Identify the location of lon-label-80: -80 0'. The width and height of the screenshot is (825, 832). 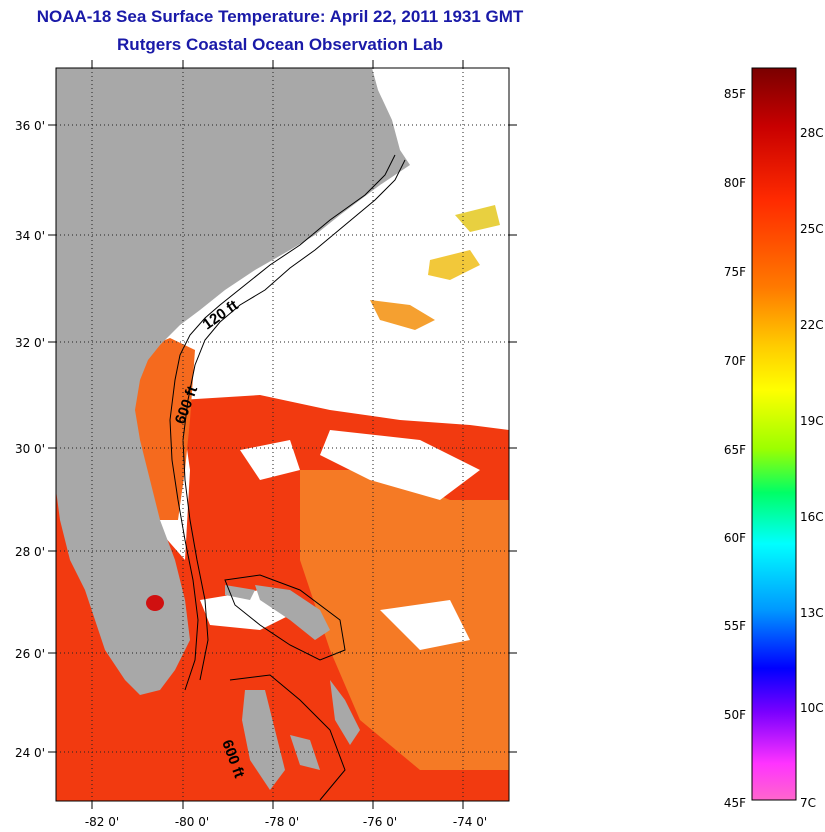
(192, 822).